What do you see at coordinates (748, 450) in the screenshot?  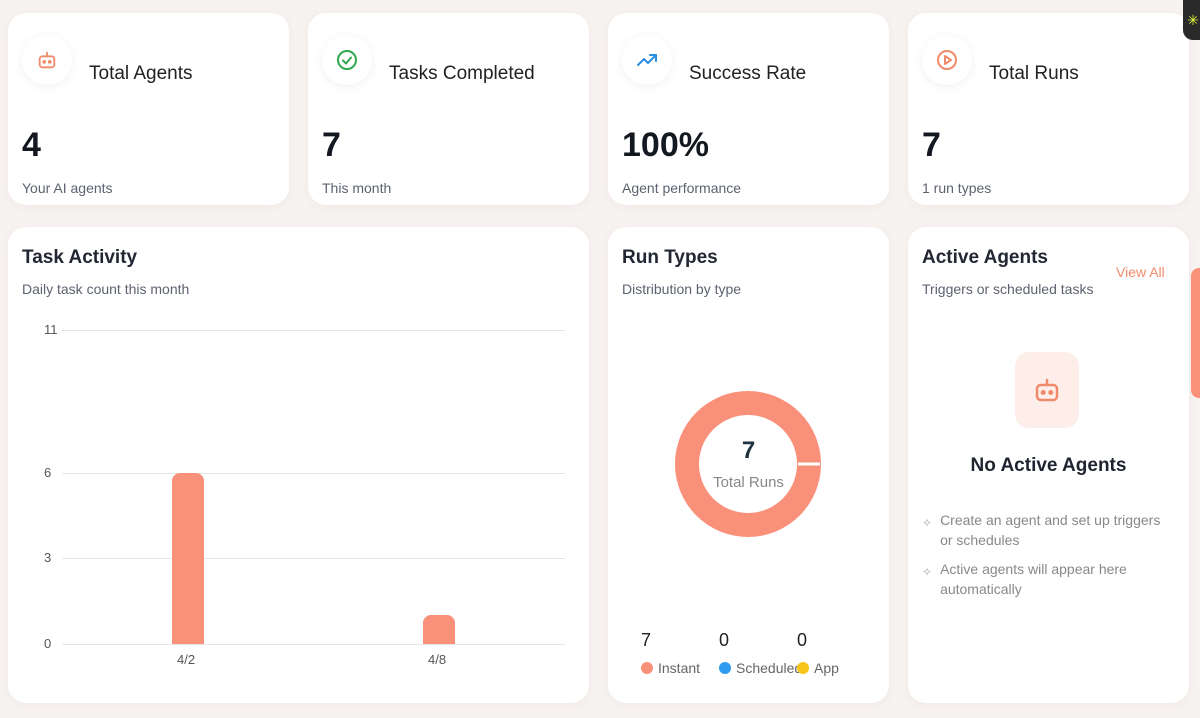 I see `donut-total: 7` at bounding box center [748, 450].